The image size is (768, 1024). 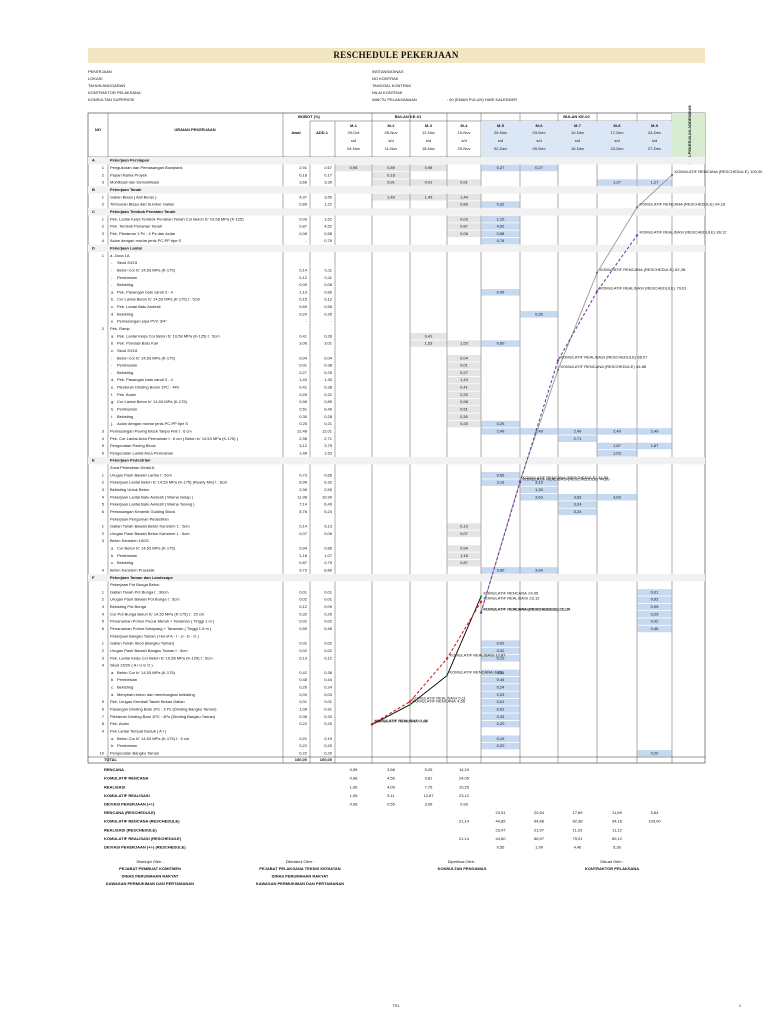 What do you see at coordinates (127, 795) in the screenshot?
I see `summary-label: KOMULATIF REALISASI` at bounding box center [127, 795].